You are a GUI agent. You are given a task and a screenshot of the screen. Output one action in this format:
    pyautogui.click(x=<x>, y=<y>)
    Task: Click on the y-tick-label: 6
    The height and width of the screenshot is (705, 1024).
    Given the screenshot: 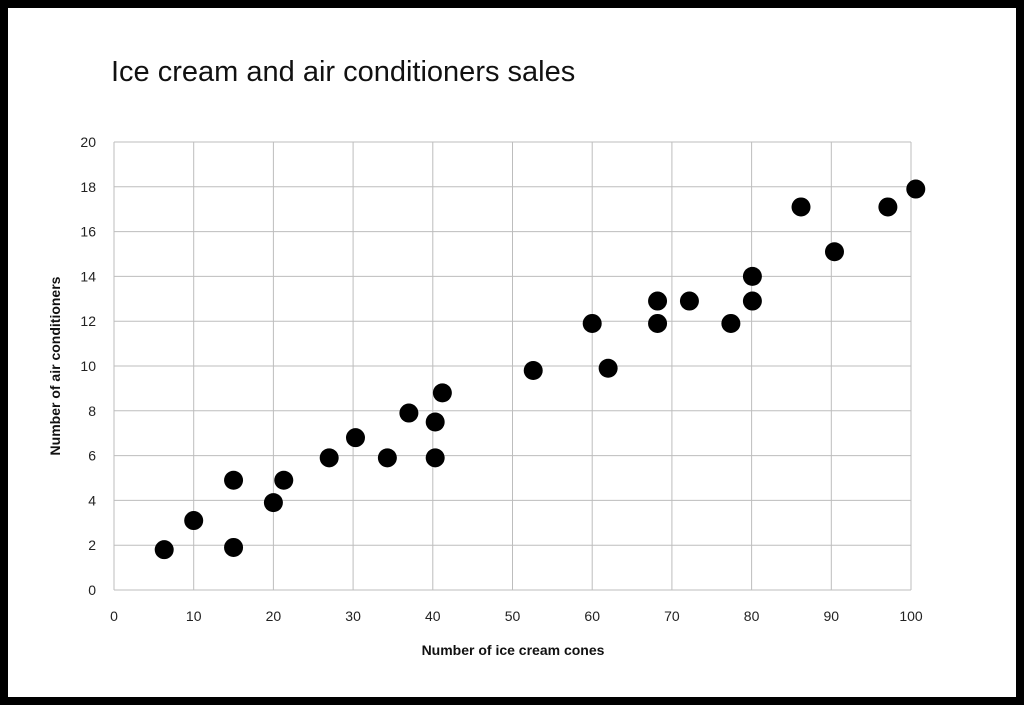 What is the action you would take?
    pyautogui.click(x=92, y=456)
    